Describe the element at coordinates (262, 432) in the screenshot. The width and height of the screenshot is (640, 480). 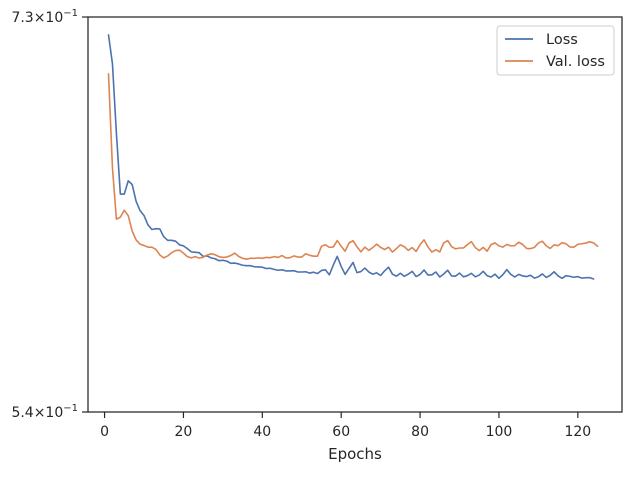
I see `x-tick-label: 40` at that location.